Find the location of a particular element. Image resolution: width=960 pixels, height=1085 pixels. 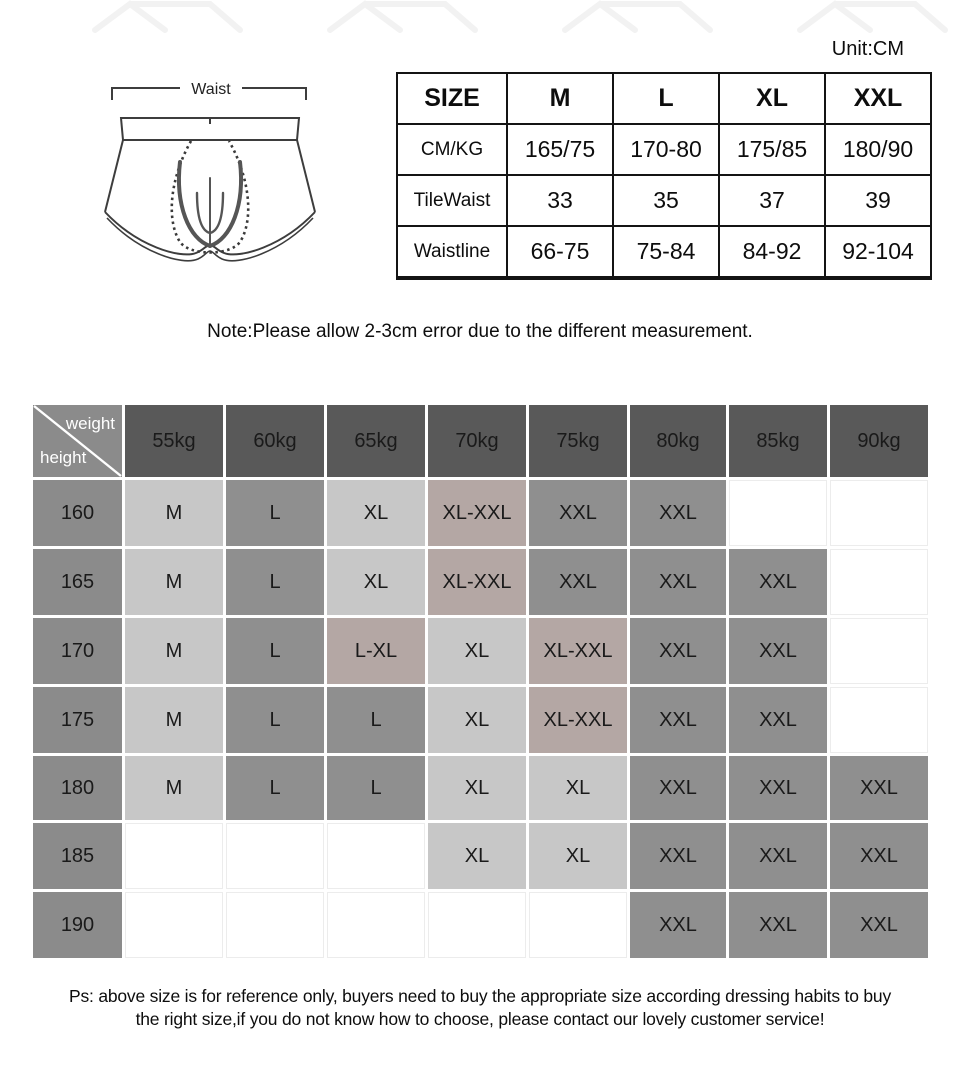

height-row-header: 170 is located at coordinates (77, 651).